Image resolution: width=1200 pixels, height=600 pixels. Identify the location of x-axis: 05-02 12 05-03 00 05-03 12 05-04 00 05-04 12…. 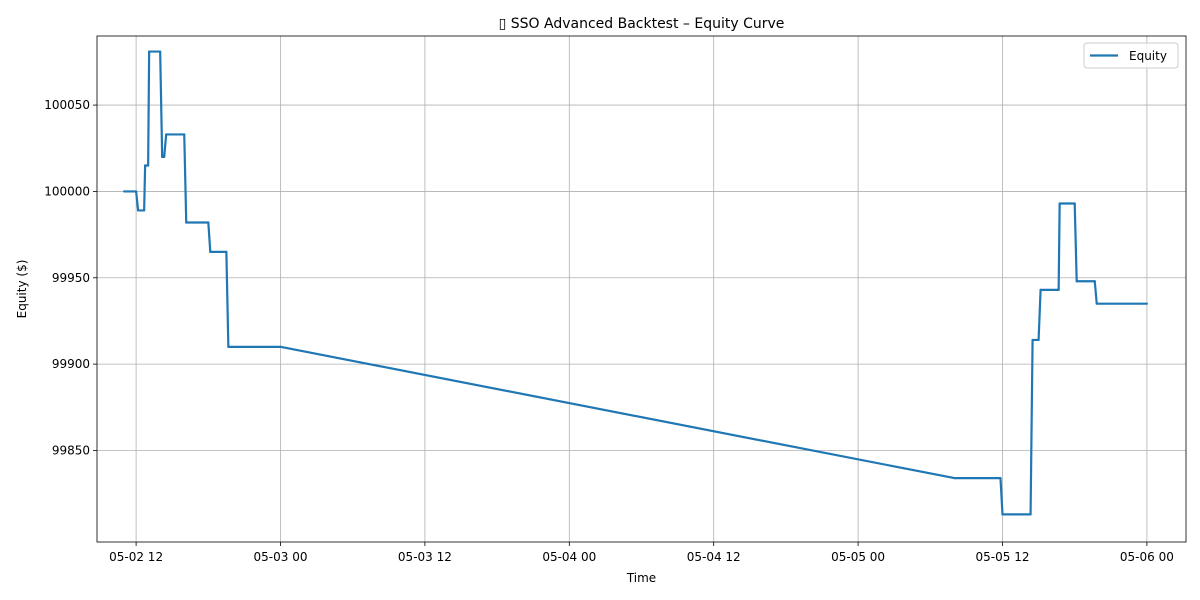
(641, 553).